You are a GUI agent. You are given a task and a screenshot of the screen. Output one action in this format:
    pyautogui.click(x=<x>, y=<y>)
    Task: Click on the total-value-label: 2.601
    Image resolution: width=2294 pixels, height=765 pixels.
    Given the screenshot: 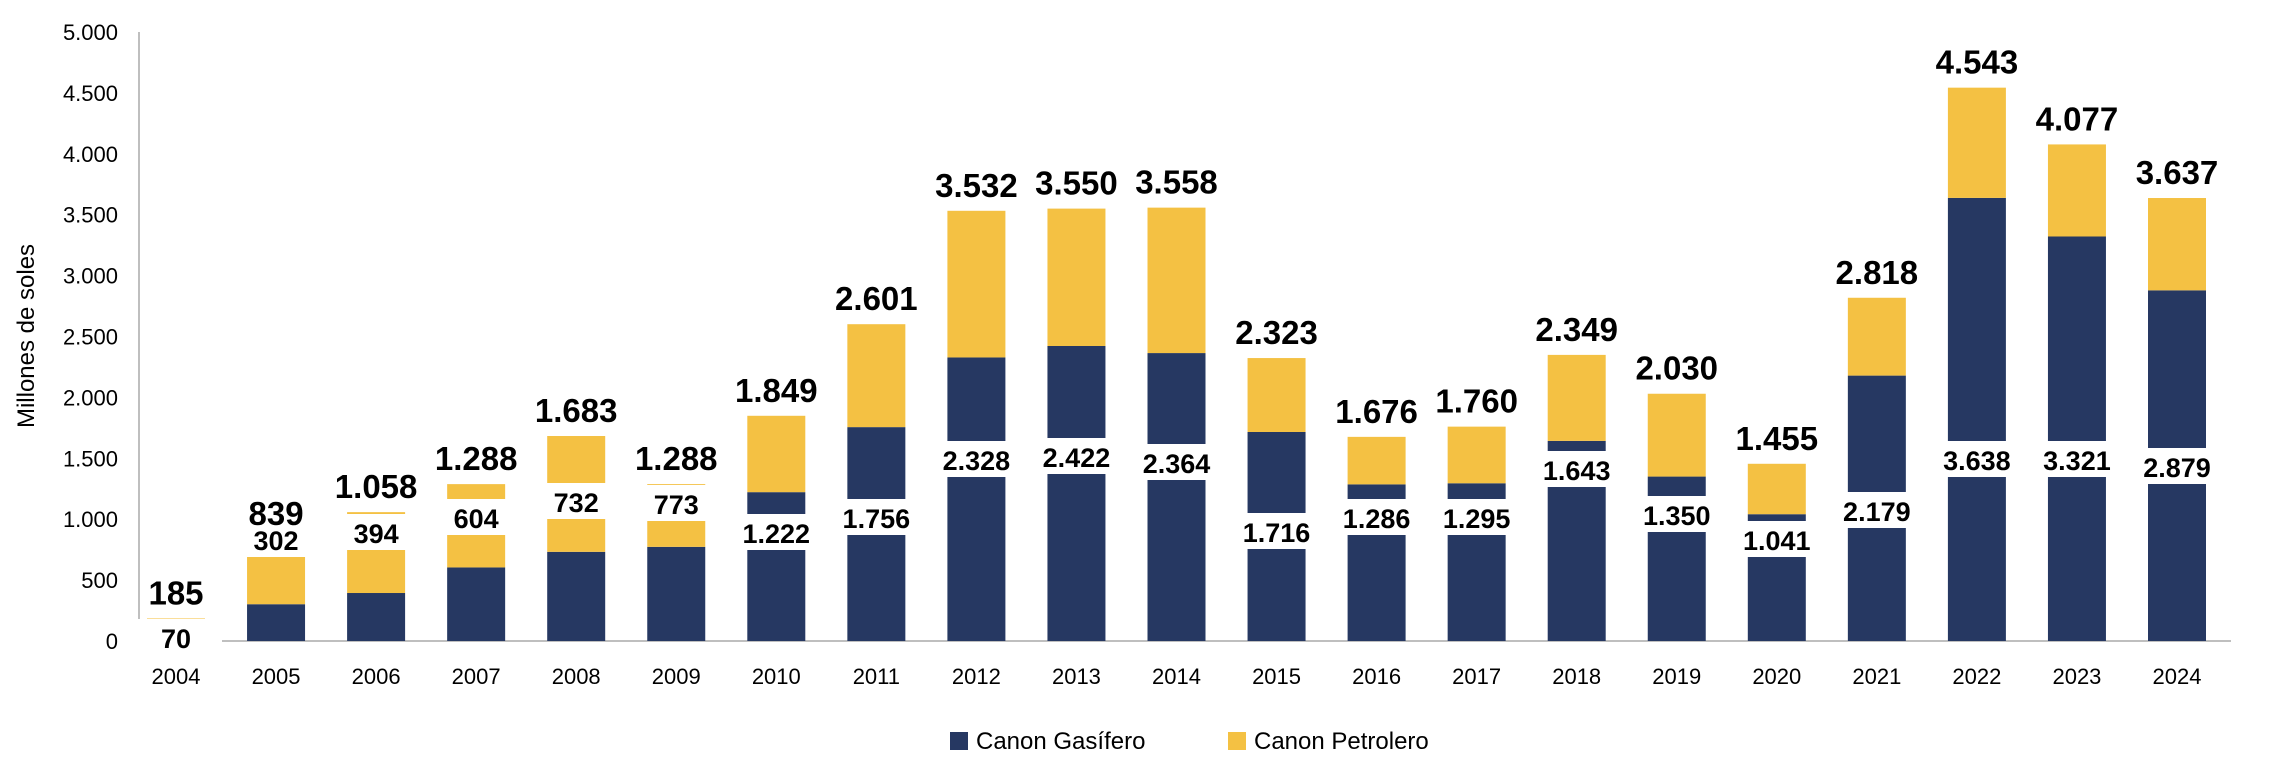 What is the action you would take?
    pyautogui.click(x=876, y=298)
    